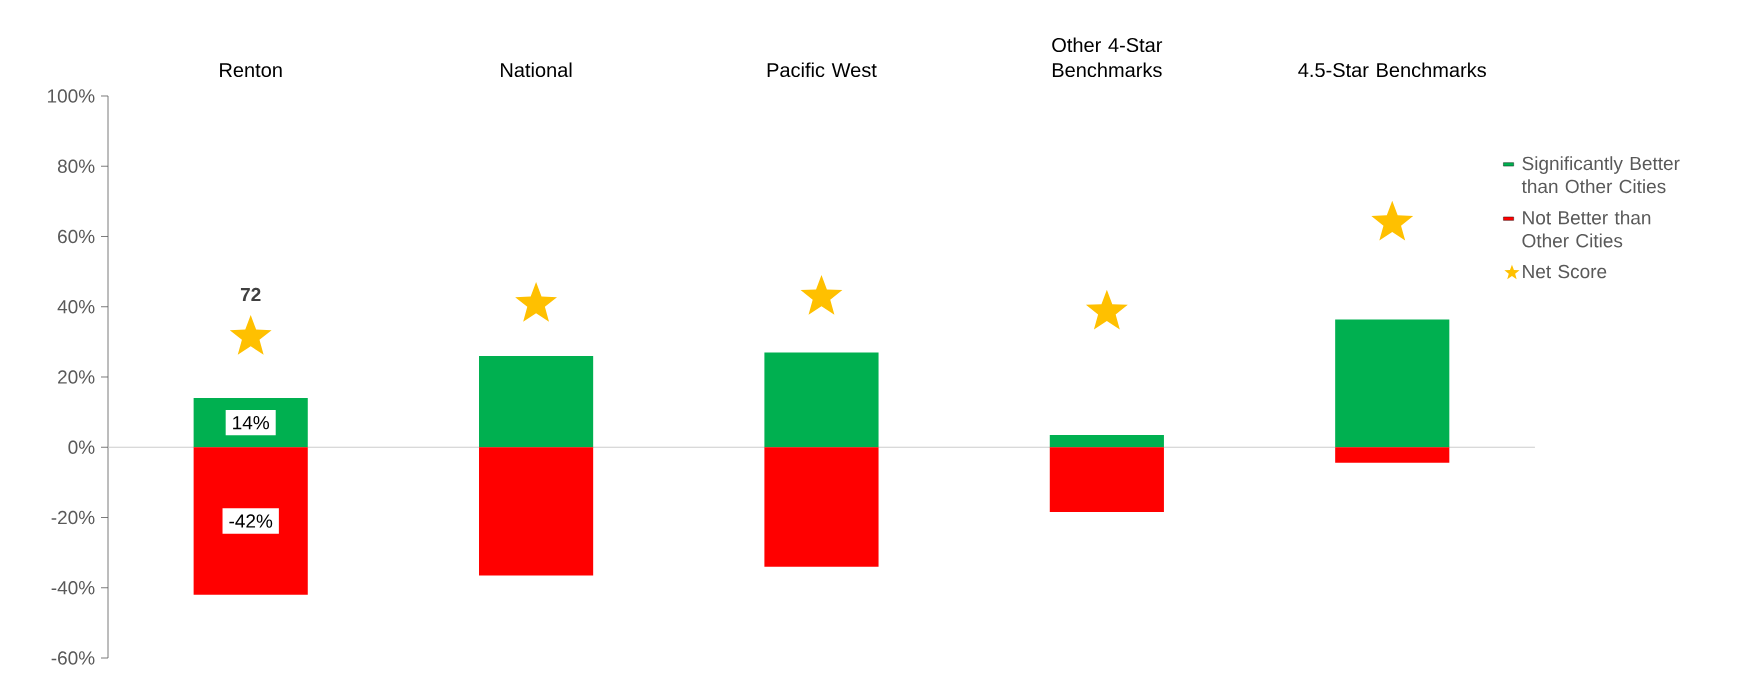 This screenshot has width=1750, height=673. Describe the element at coordinates (536, 70) in the screenshot. I see `x-tick-label: National` at that location.